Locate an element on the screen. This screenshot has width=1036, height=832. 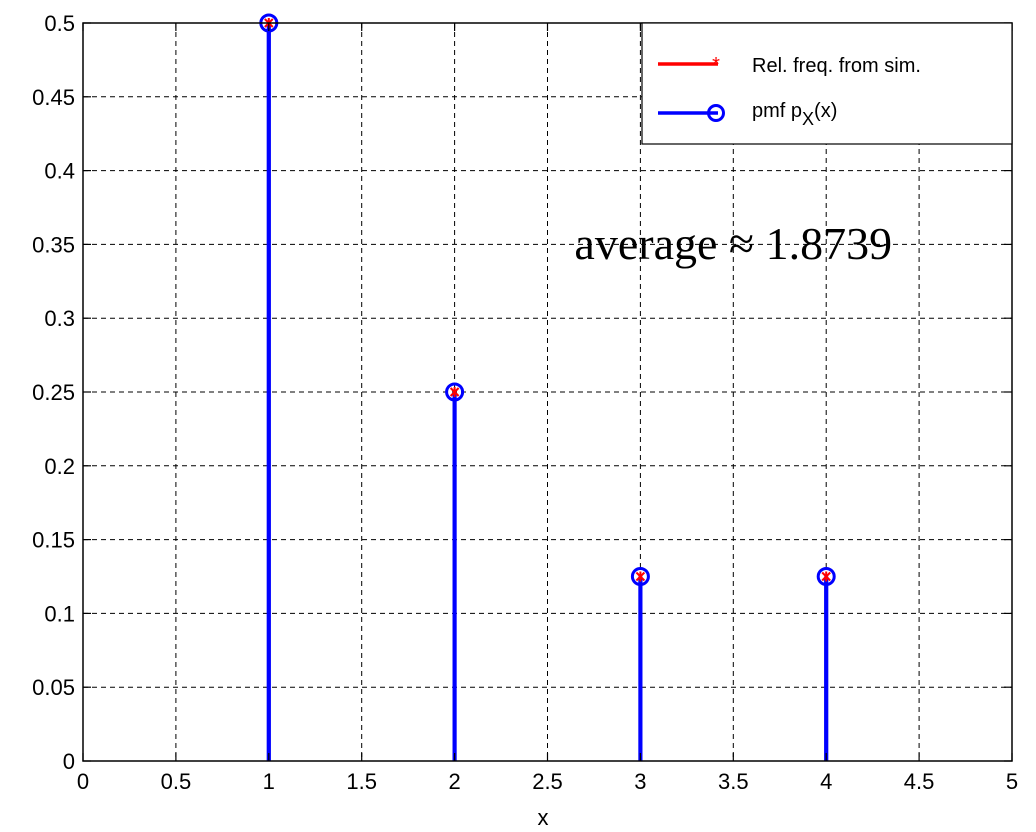
legend: * Rel. freq. from sim. pmf pX(x) is located at coordinates (827, 83).